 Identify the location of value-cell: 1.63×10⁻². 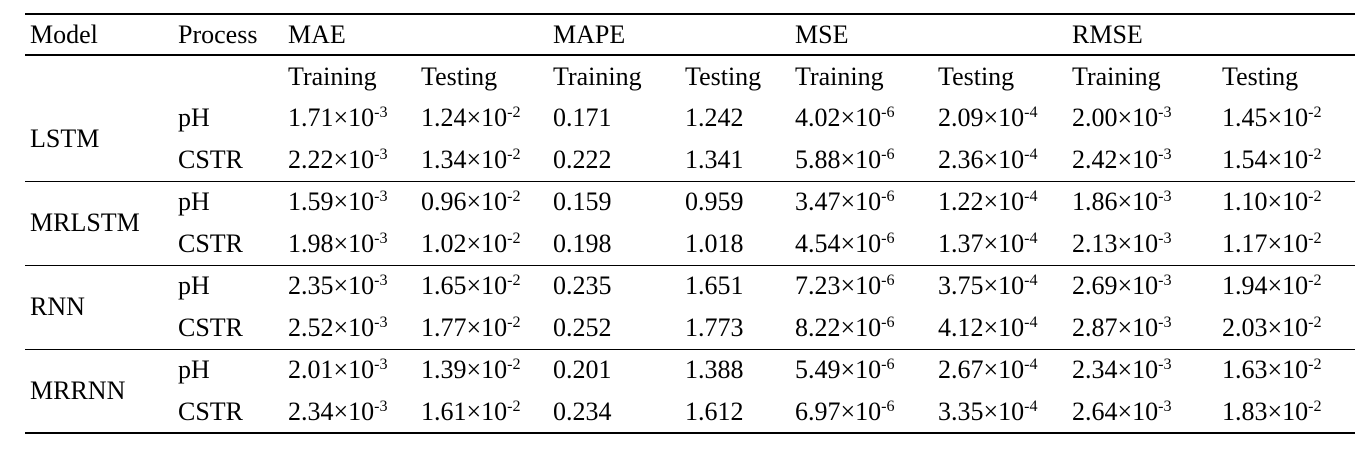
(1272, 370).